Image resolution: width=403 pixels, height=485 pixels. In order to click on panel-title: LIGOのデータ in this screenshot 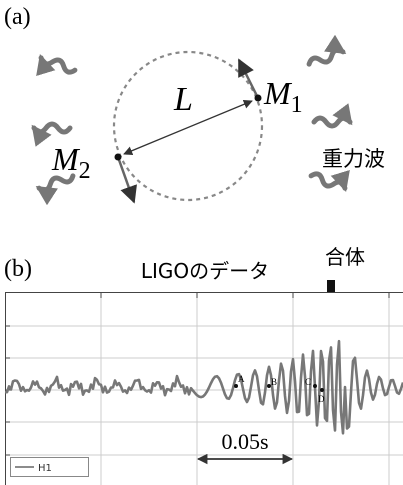, I will do `click(205, 271)`.